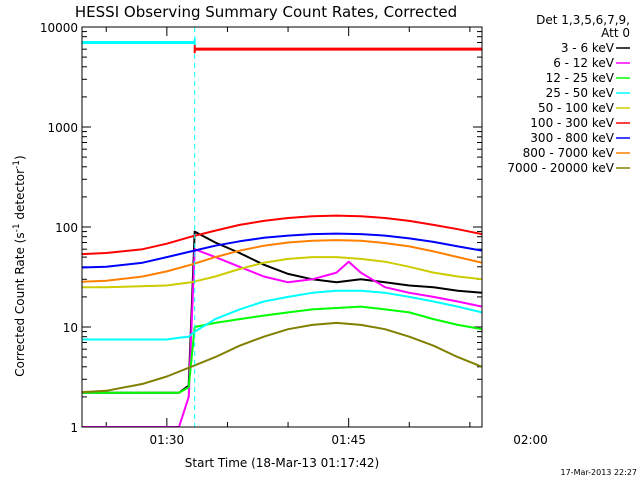  Describe the element at coordinates (583, 20) in the screenshot. I see `legend-header-line-1: Det 1,3,5,6,7,9,` at that location.